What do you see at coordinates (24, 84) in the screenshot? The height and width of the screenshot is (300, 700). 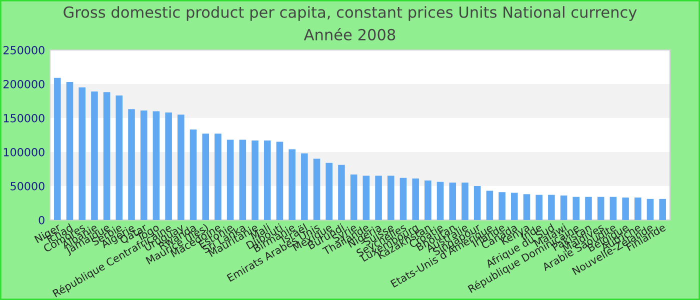 I see `y-tick-label: 200000` at bounding box center [24, 84].